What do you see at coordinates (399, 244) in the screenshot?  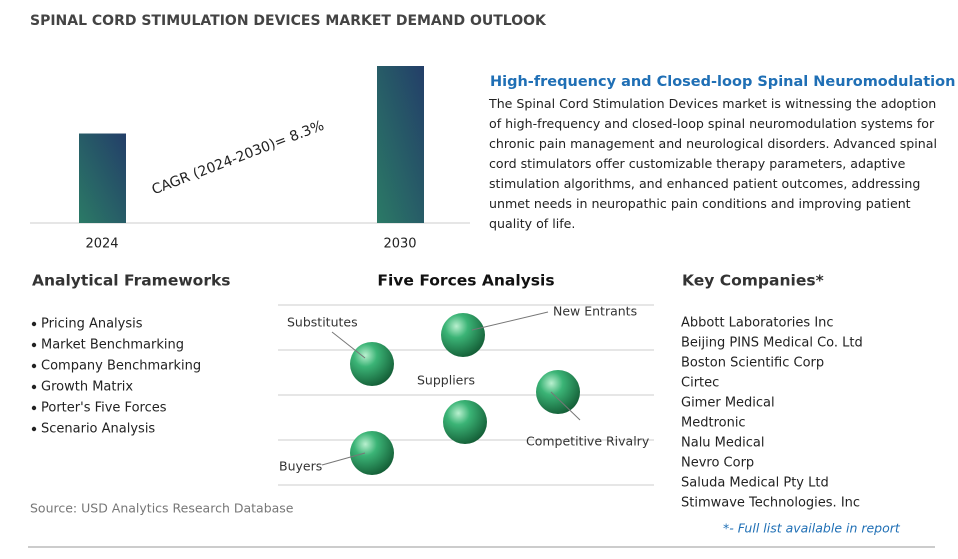 I see `x-tick-label: 2030` at bounding box center [399, 244].